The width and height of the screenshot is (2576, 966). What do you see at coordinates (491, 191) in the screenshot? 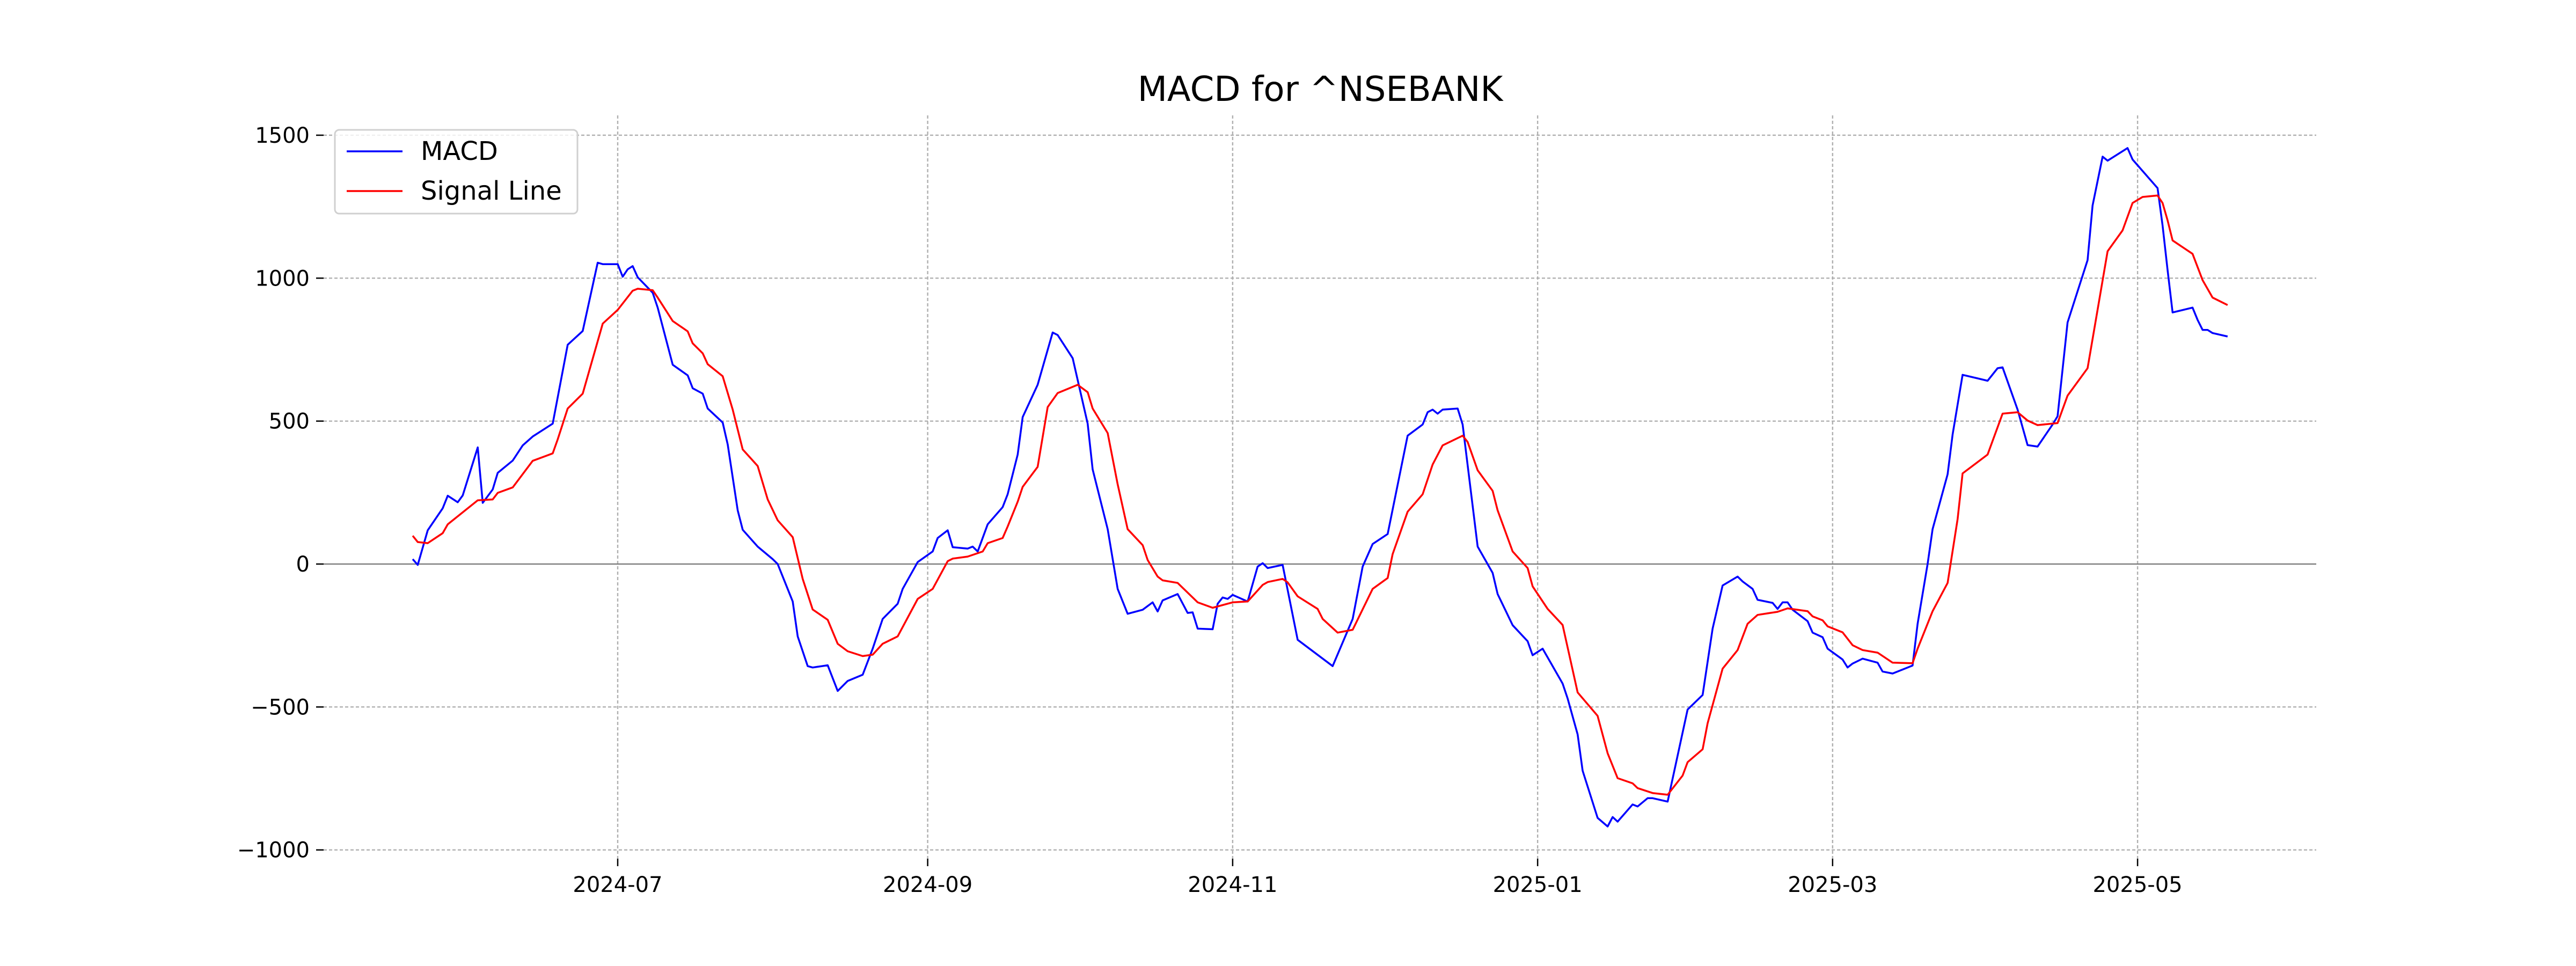
I see `legend-label-signal-line: Signal Line` at bounding box center [491, 191].